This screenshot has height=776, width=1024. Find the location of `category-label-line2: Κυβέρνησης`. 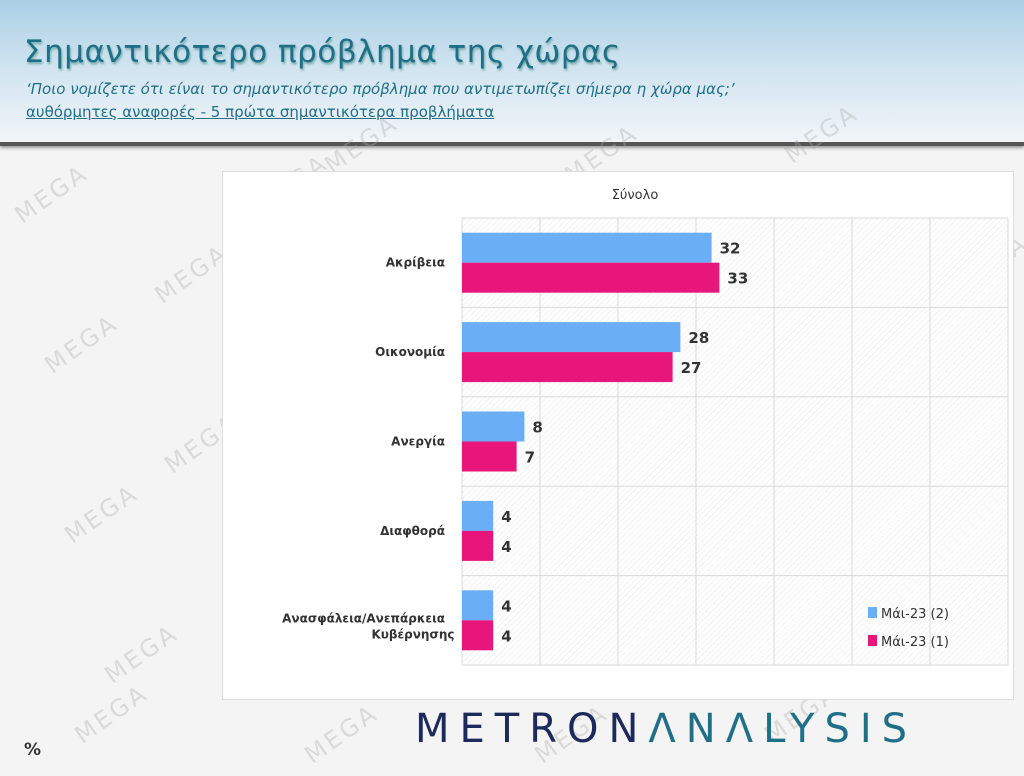

category-label-line2: Κυβέρνησης is located at coordinates (413, 634).